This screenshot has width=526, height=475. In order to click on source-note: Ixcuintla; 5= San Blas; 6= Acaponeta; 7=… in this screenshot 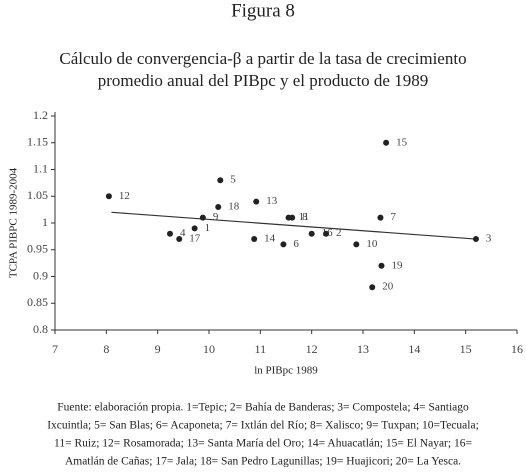, I will do `click(263, 426)`.